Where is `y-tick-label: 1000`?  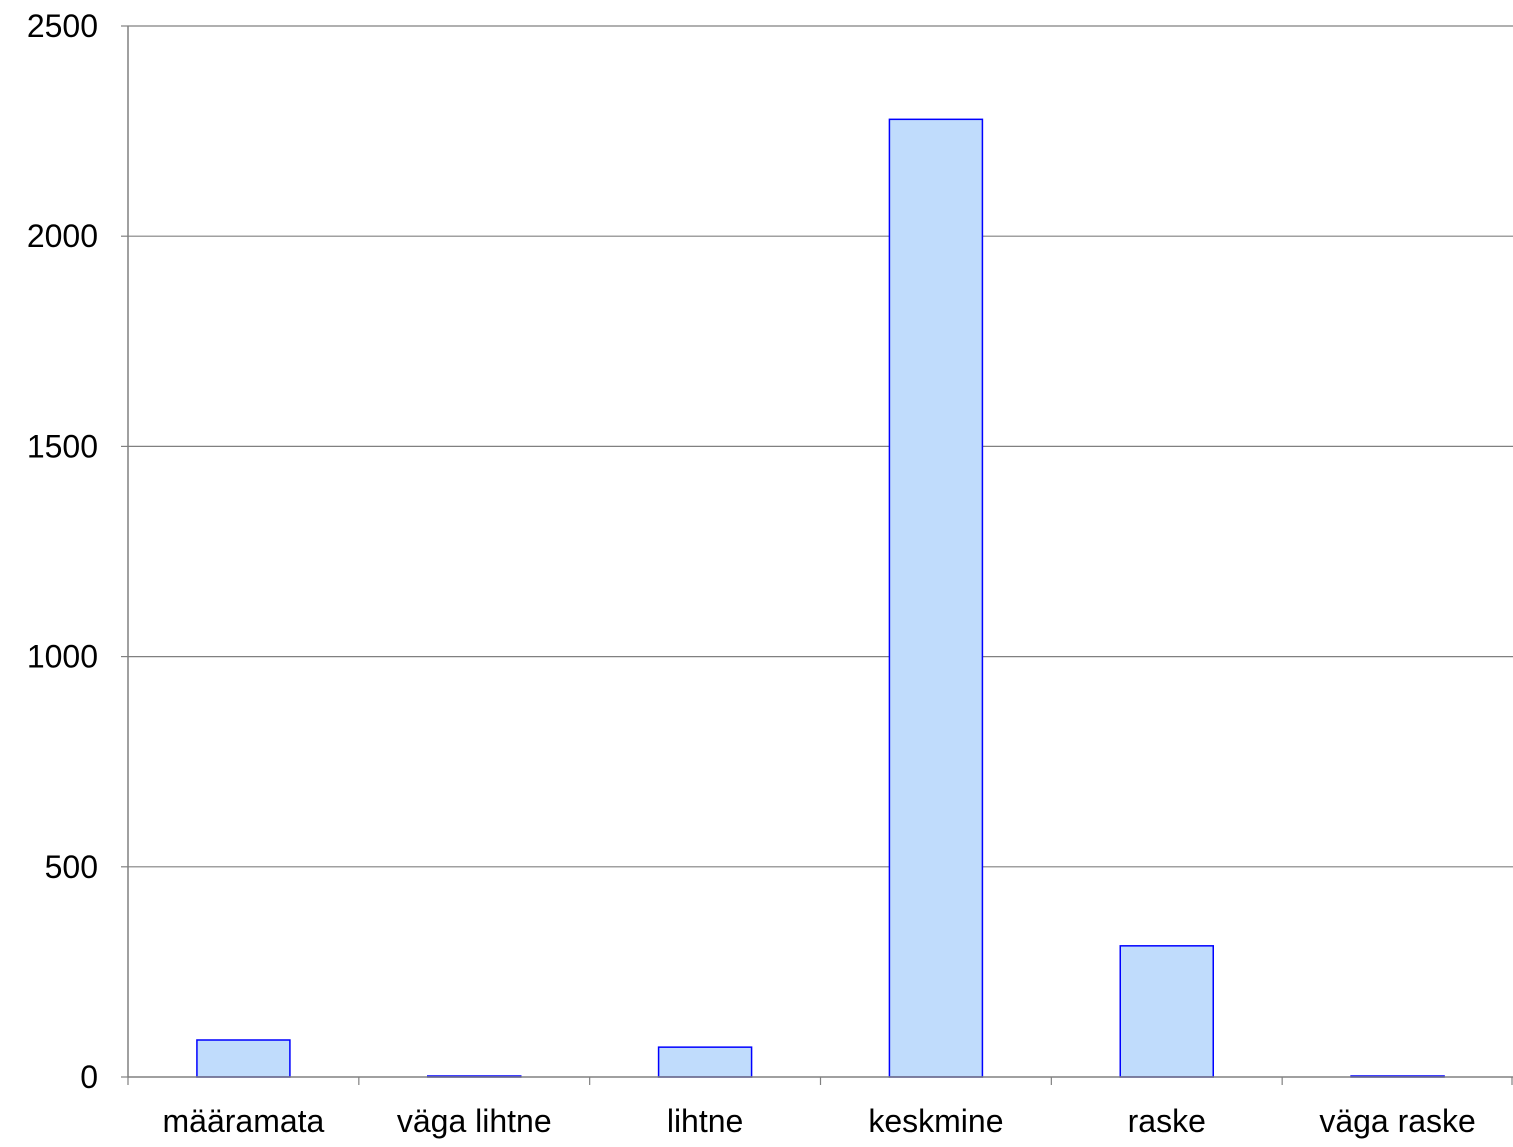 y-tick-label: 1000 is located at coordinates (62, 657).